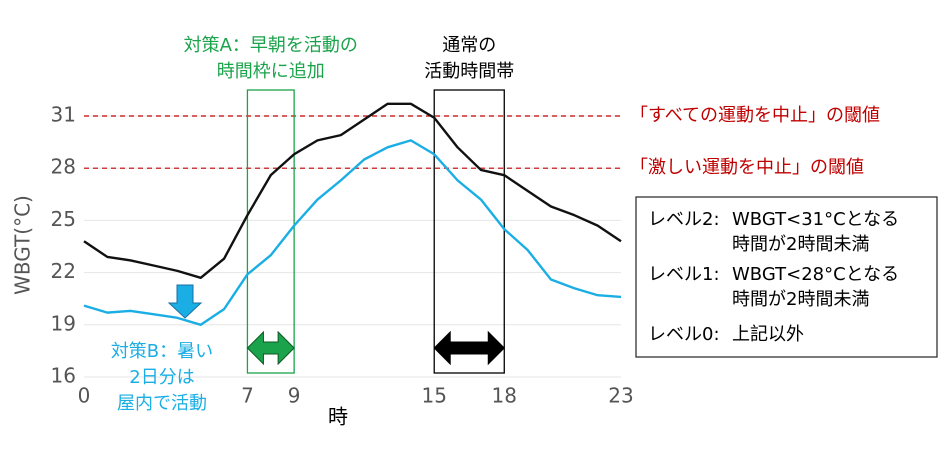 The image size is (940, 449). What do you see at coordinates (63, 219) in the screenshot?
I see `y-tick-label: 25` at bounding box center [63, 219].